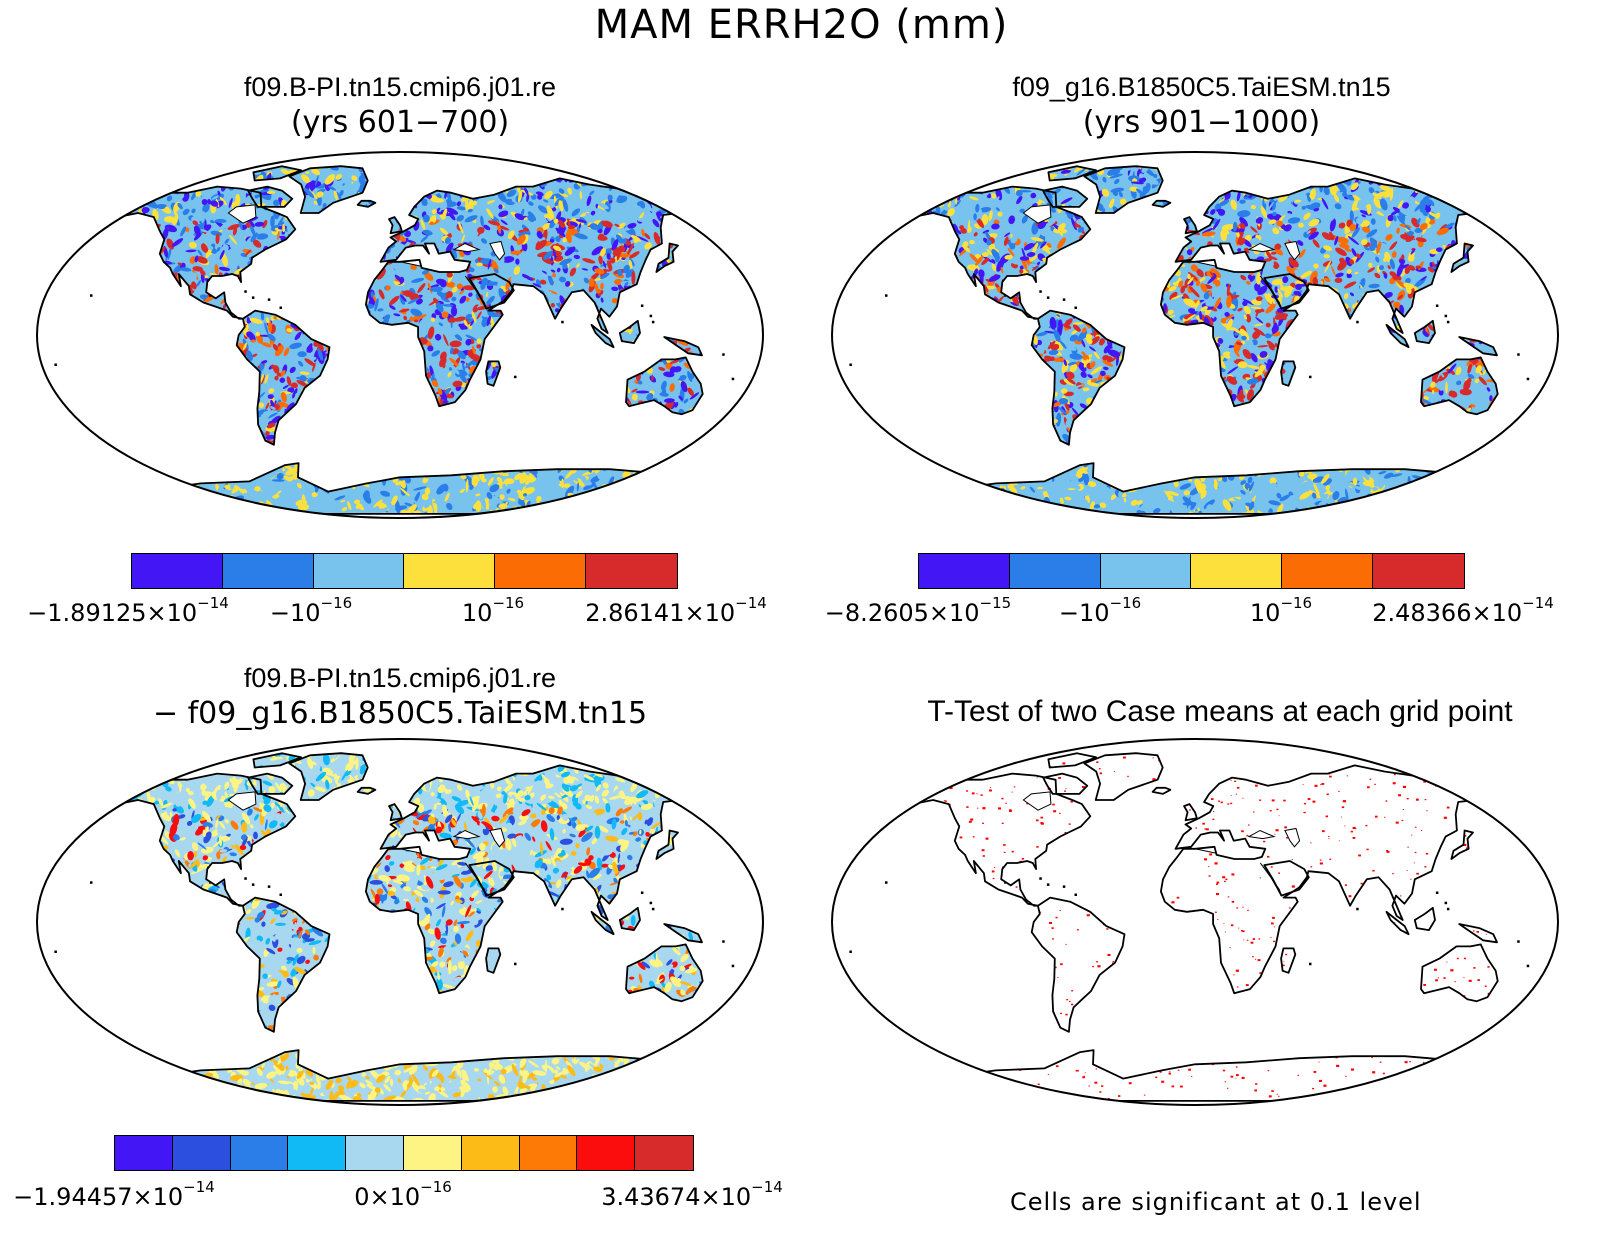 The width and height of the screenshot is (1603, 1236). I want to click on colorbar2-label-pos: 10−16, so click(1281, 610).